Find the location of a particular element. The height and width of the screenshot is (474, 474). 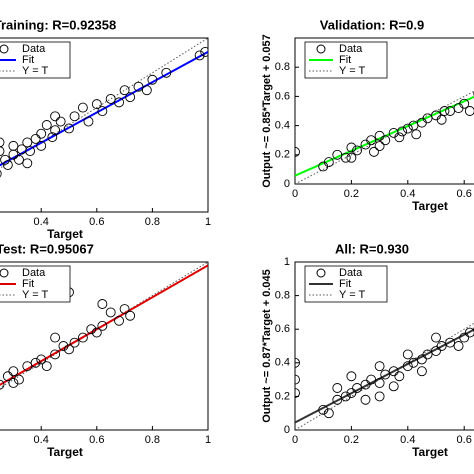

fit-line is located at coordinates (104, 109).